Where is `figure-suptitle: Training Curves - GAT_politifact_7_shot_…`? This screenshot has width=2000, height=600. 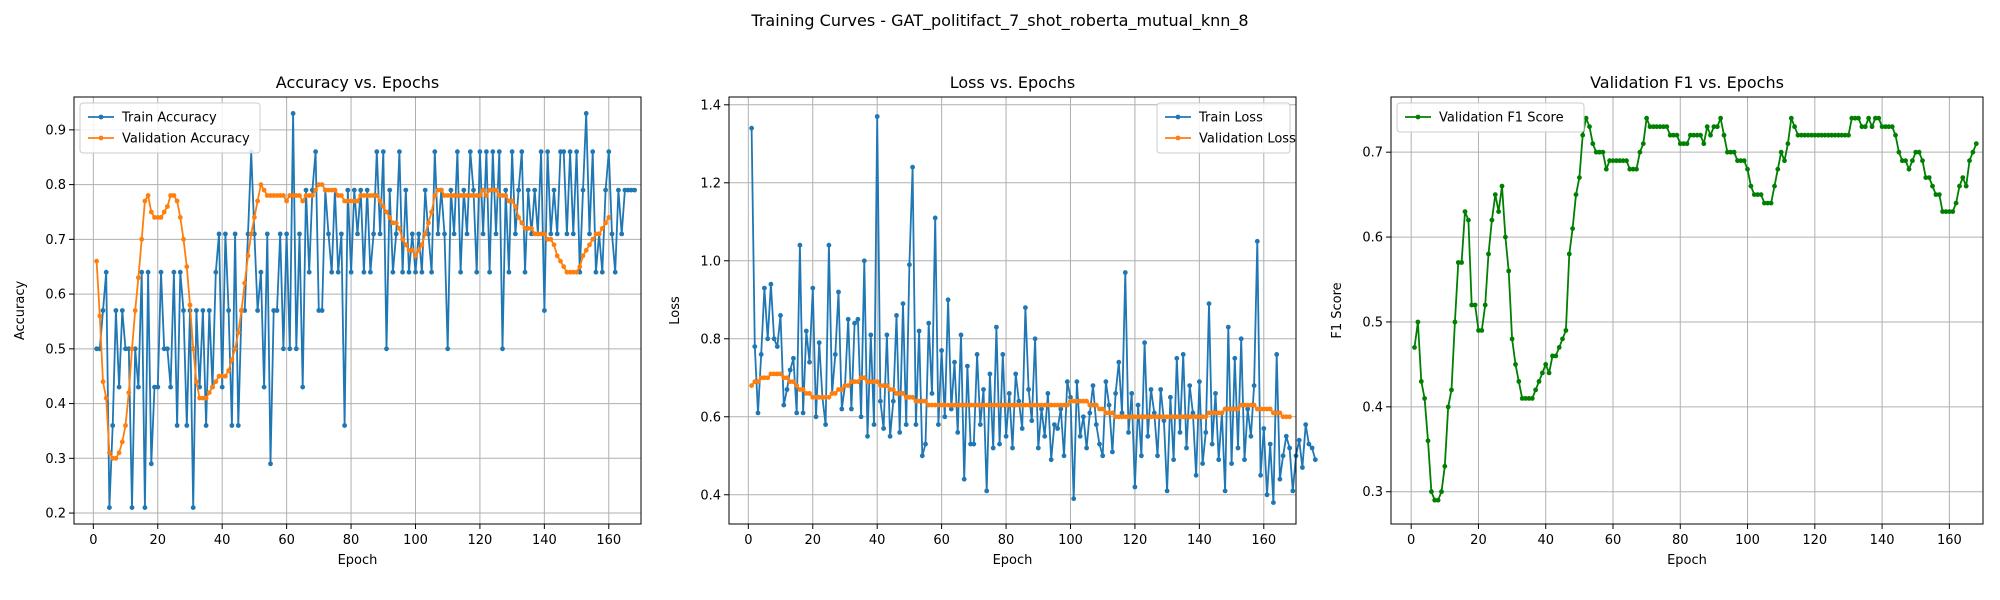
figure-suptitle: Training Curves - GAT_politifact_7_shot_… is located at coordinates (999, 21).